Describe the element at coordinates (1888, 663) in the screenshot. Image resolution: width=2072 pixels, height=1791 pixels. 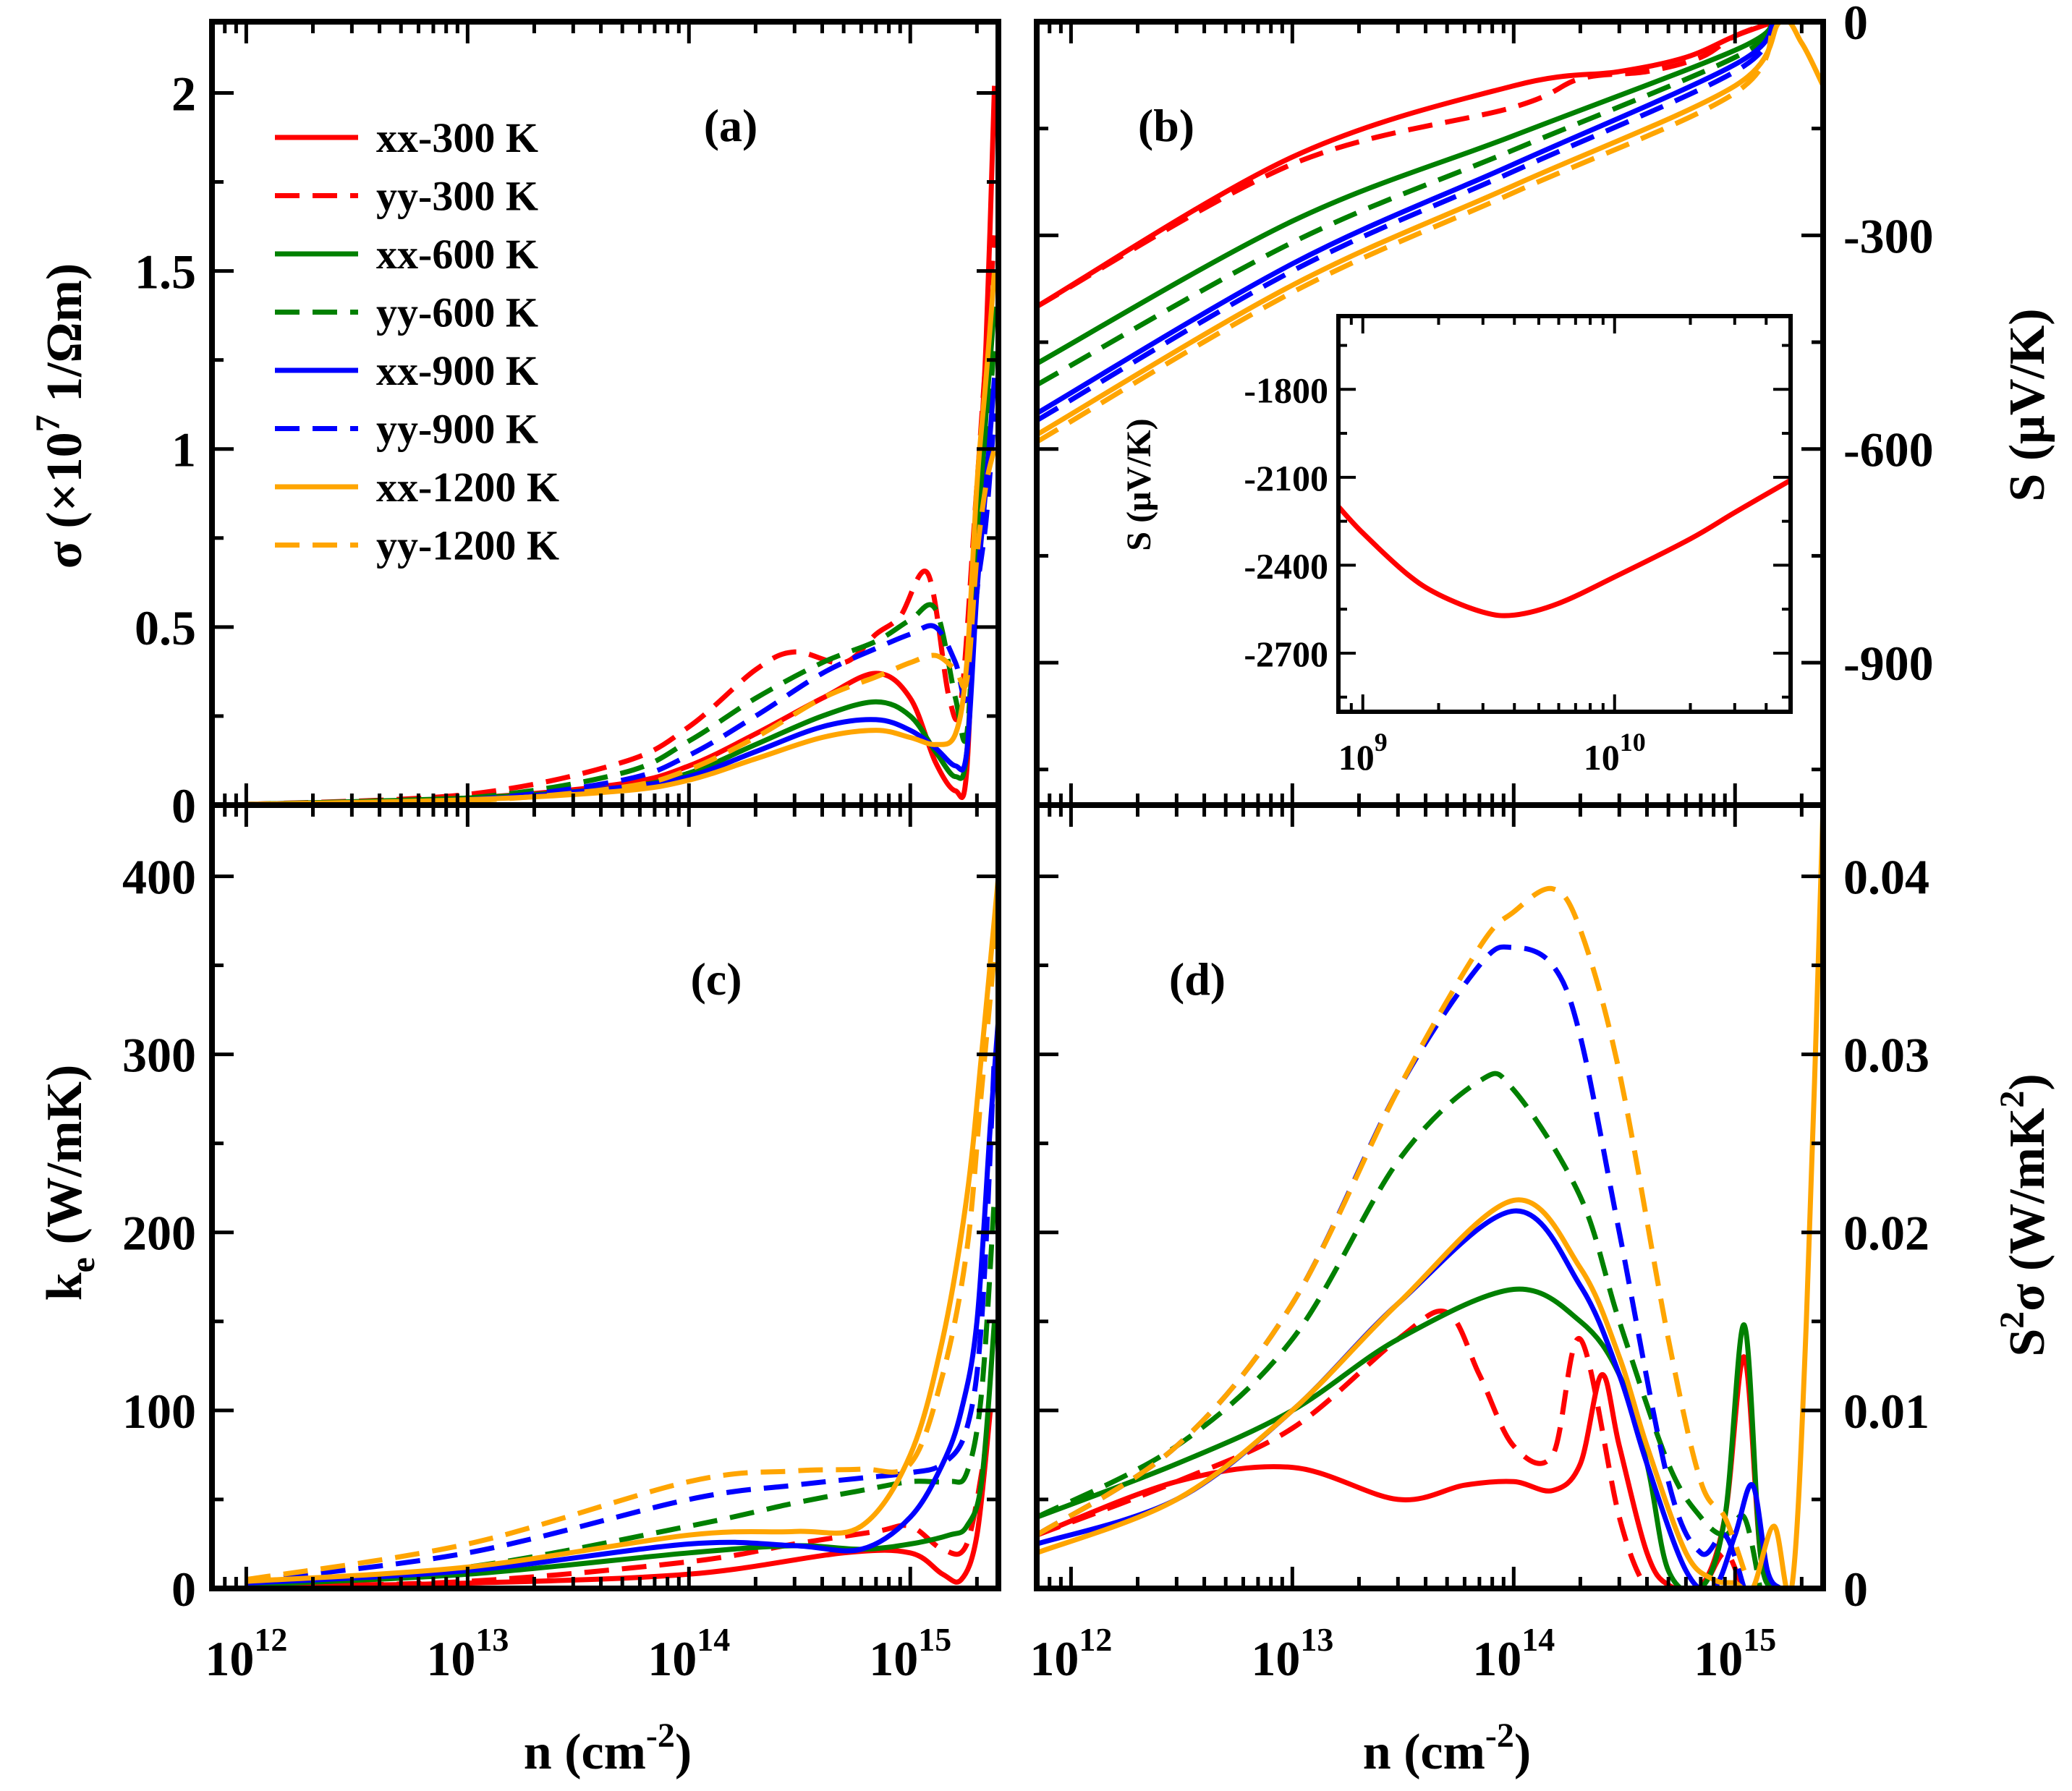
I see `y-tick-label: -900` at that location.